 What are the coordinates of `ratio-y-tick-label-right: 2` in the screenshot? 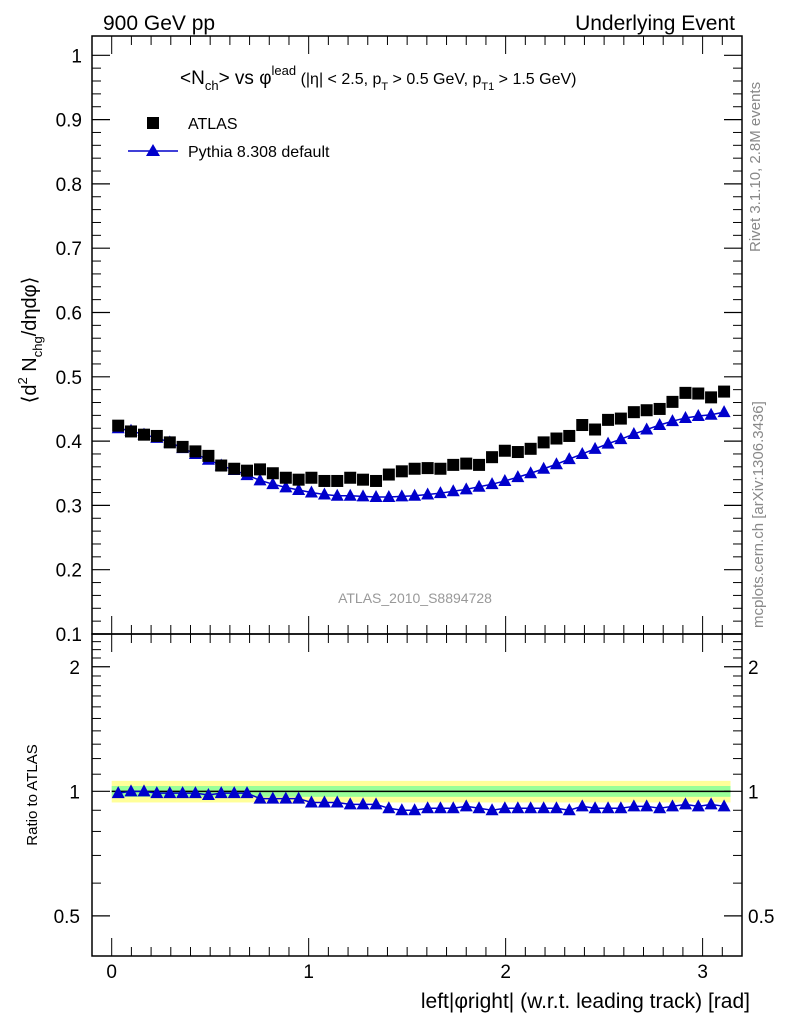 It's located at (753, 668).